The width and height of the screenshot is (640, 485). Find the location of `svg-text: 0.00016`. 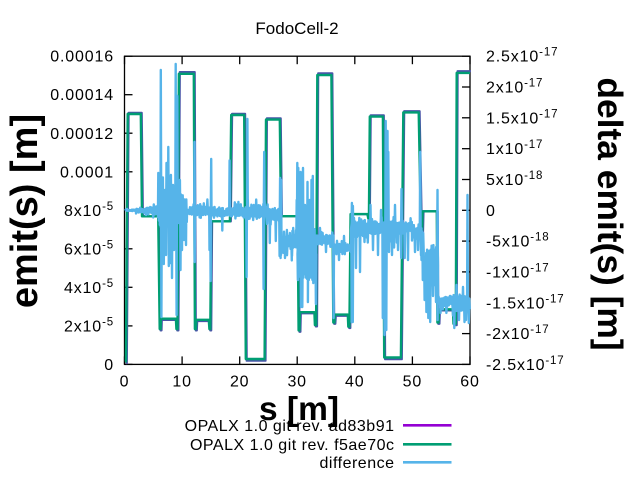

svg-text: 0.00016 is located at coordinates (82, 57).